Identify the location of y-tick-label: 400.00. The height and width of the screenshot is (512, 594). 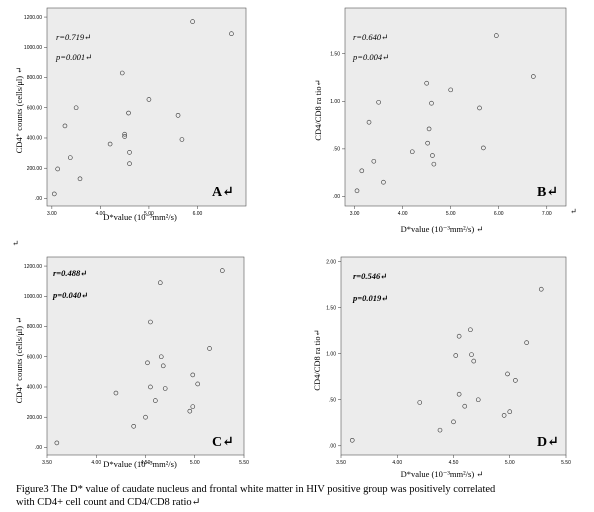
(35, 139).